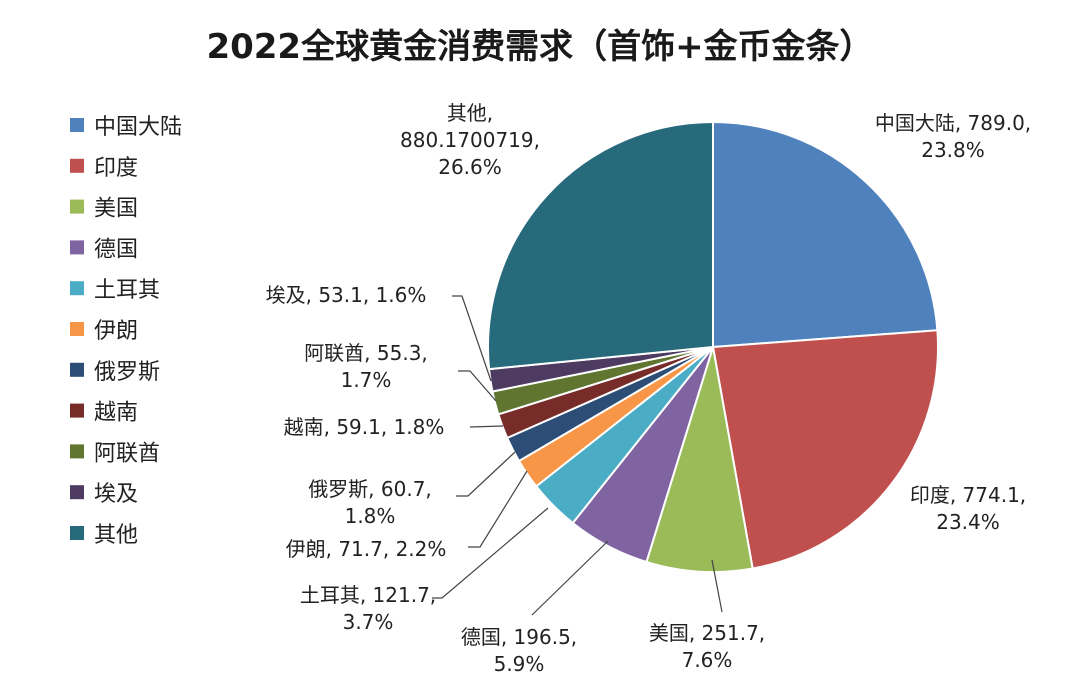 Image resolution: width=1080 pixels, height=697 pixels. I want to click on data-label-3: 德国, 196.5, 5.9%, so click(519, 650).